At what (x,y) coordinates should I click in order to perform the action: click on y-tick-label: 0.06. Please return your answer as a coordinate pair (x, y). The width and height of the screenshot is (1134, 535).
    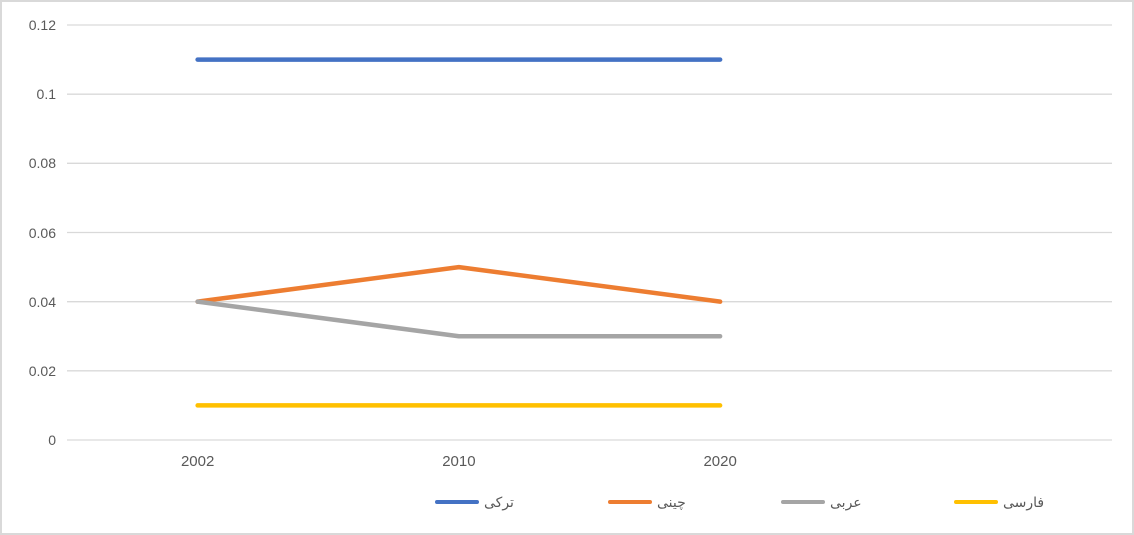
    Looking at the image, I should click on (42, 232).